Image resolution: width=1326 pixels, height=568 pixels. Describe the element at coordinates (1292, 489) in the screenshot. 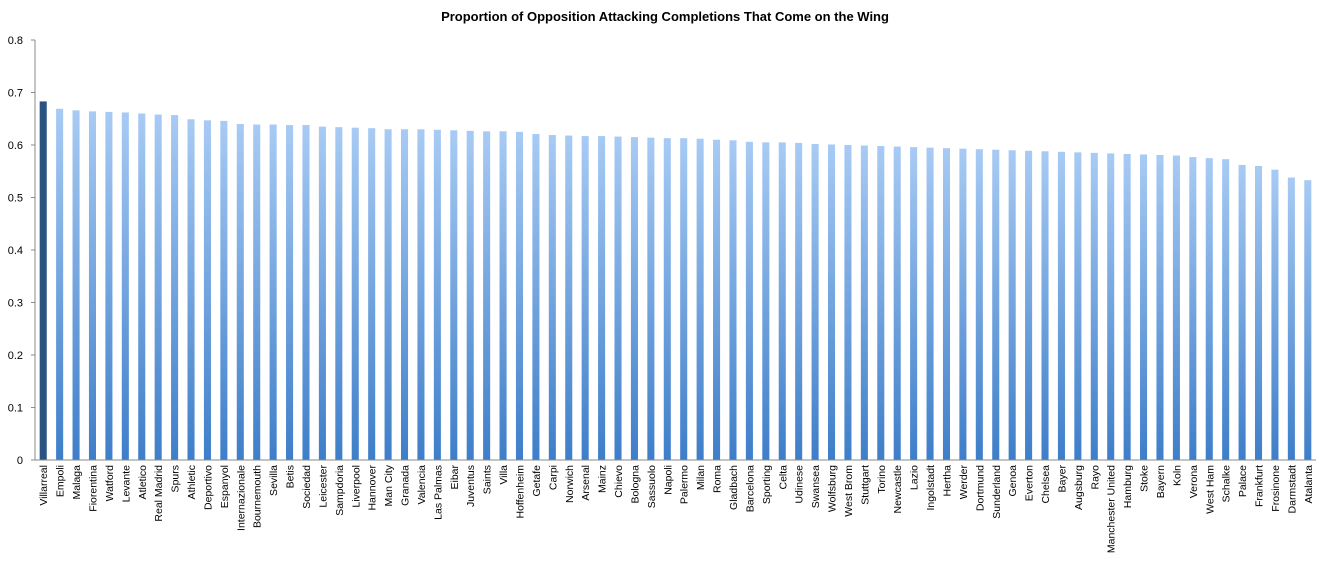

I see `x-tick-label: Darmstadt` at that location.